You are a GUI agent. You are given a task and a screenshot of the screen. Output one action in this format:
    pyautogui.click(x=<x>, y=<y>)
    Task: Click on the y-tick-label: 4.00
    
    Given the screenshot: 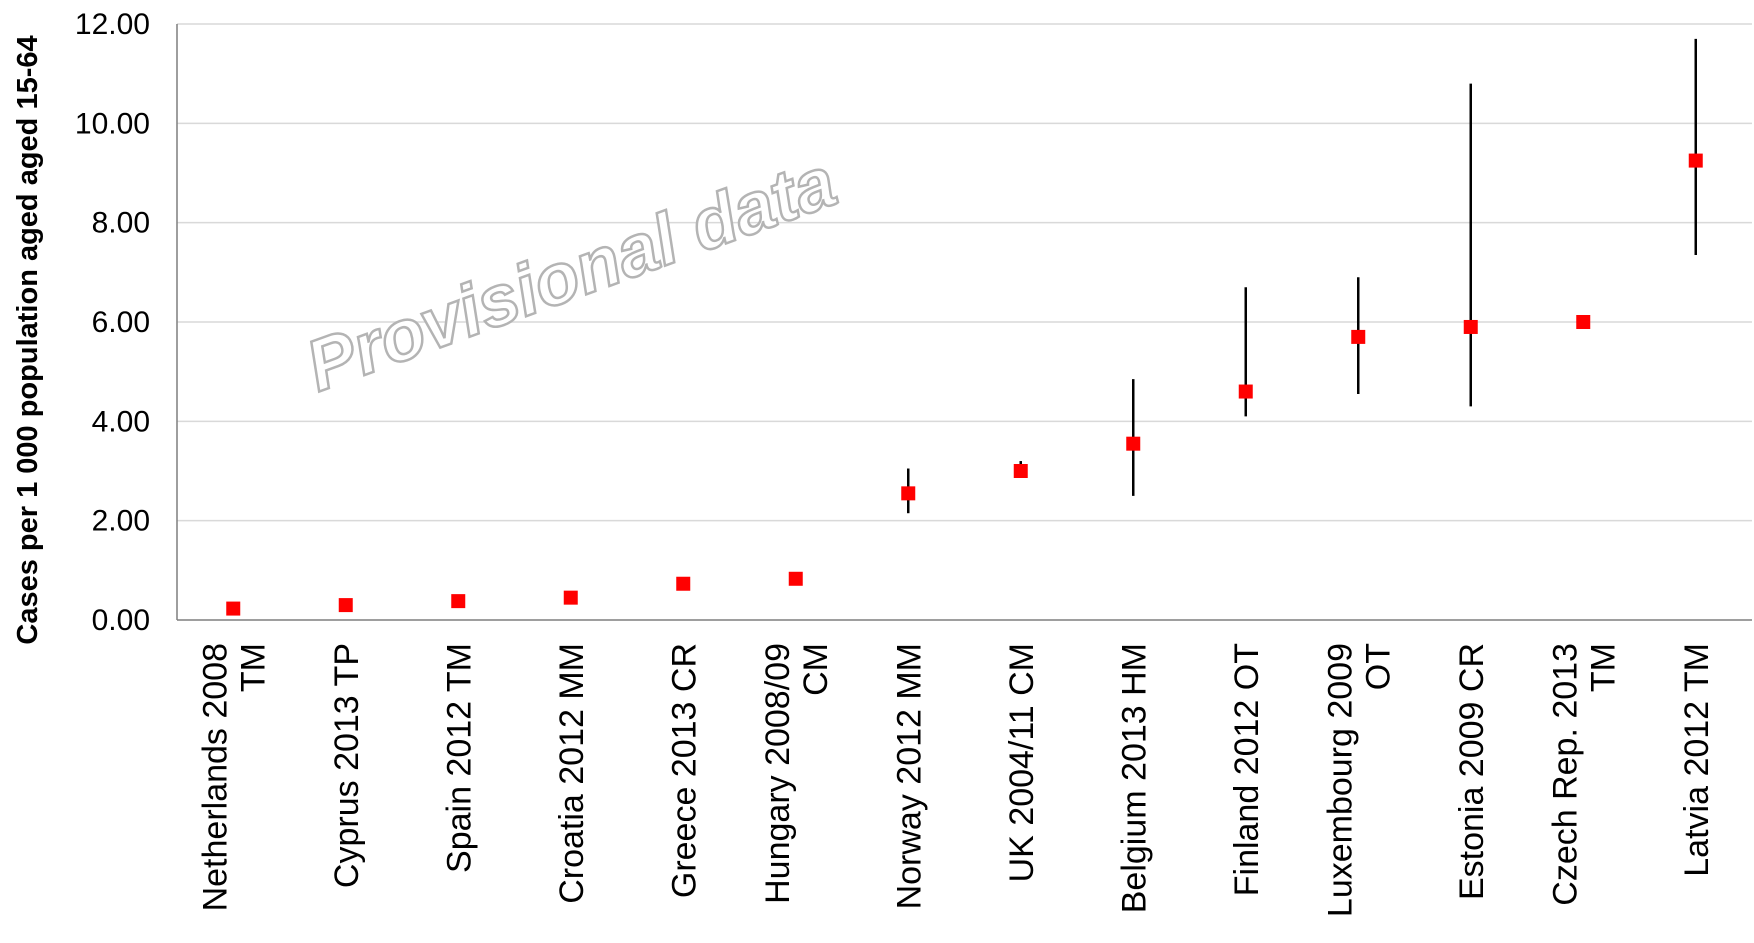 What is the action you would take?
    pyautogui.click(x=121, y=421)
    